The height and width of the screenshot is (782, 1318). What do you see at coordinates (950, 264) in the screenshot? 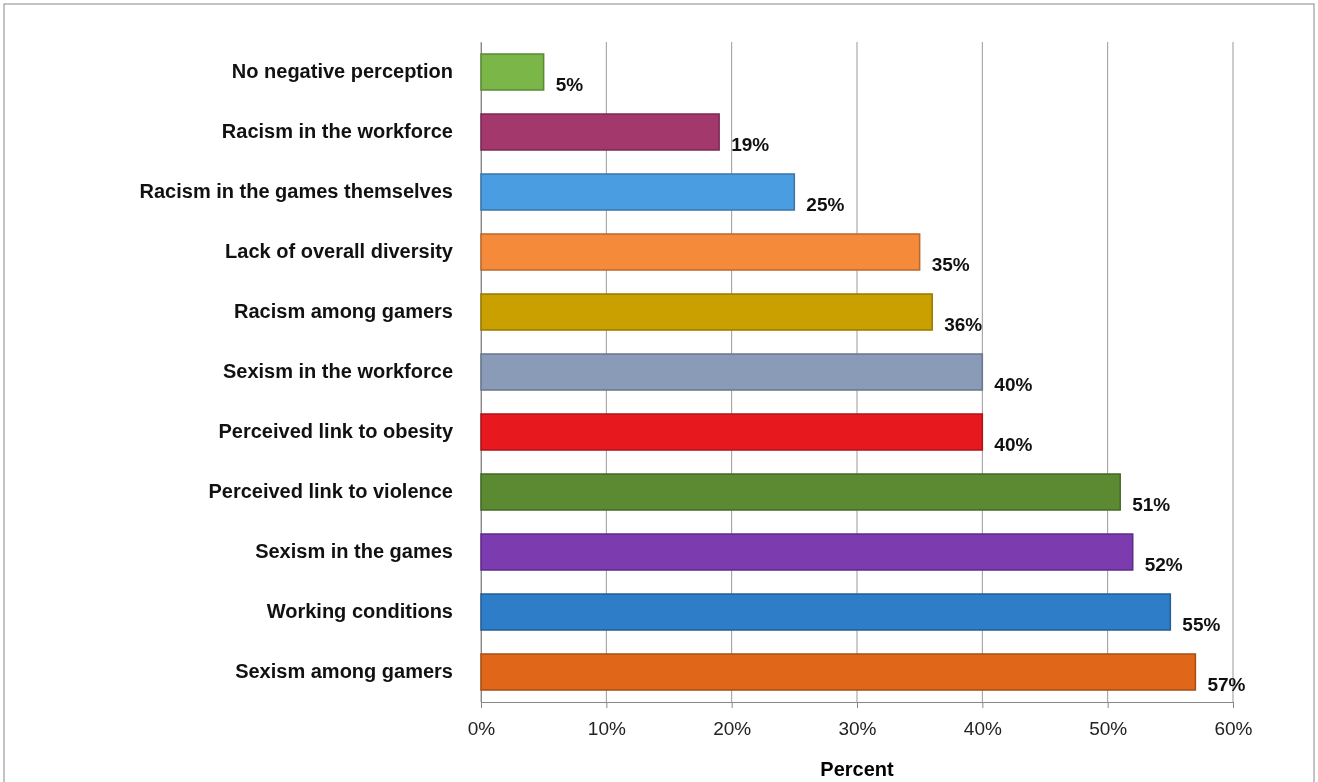
I see `data-label: 35%` at bounding box center [950, 264].